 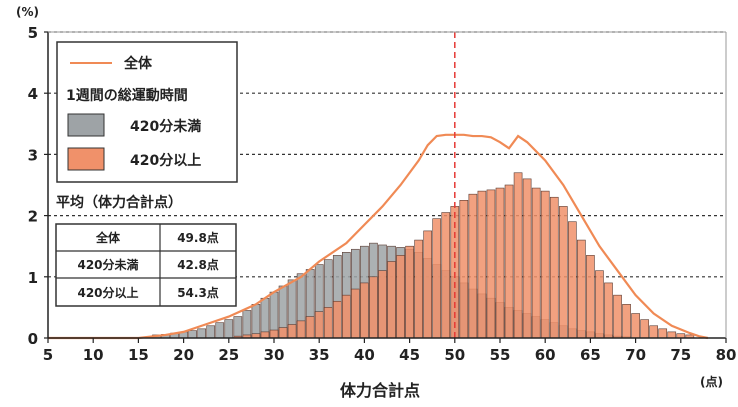 I want to click on averages-table-border, so click(x=146, y=265).